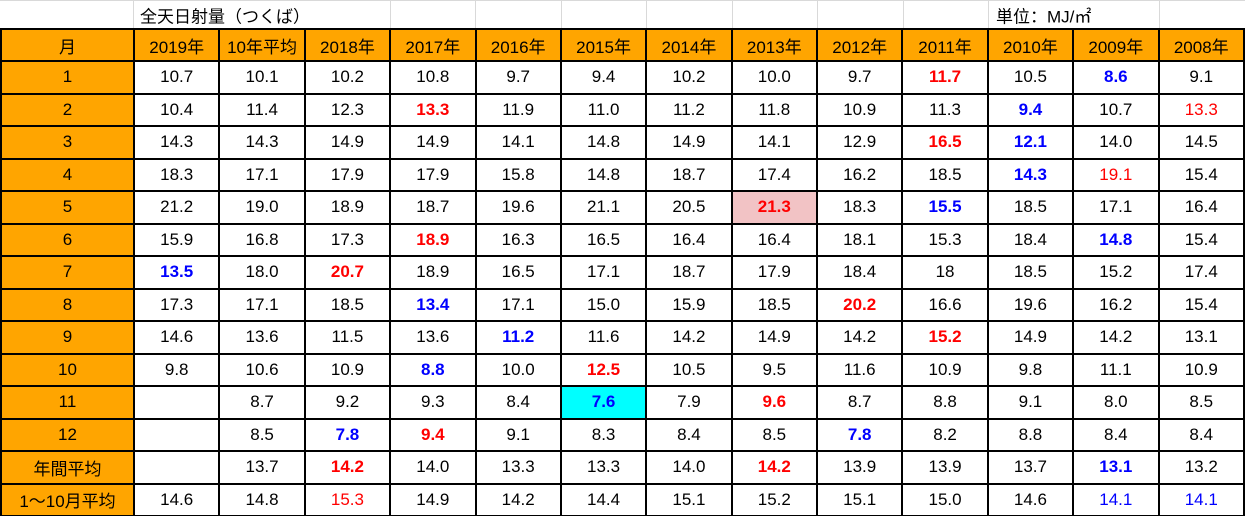 Image resolution: width=1245 pixels, height=516 pixels. Describe the element at coordinates (518, 369) in the screenshot. I see `data-cell: 10.0` at that location.